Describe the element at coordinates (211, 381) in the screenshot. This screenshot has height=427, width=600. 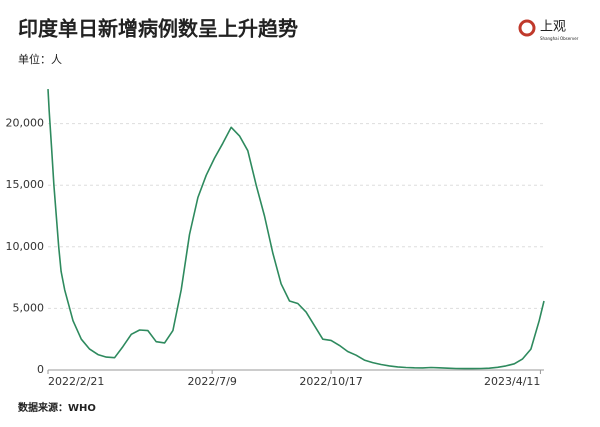
I see `x-tick-label: 2022/7/9` at that location.